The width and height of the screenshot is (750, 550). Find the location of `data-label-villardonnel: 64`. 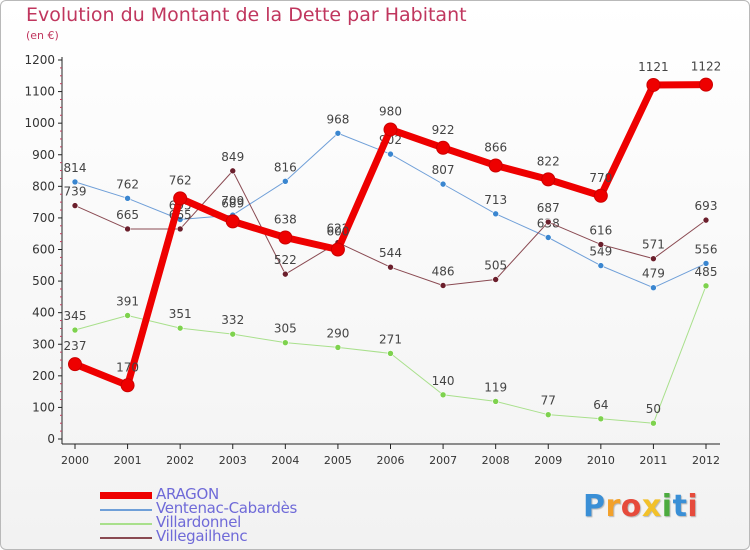

data-label-villardonnel: 64 is located at coordinates (600, 405).